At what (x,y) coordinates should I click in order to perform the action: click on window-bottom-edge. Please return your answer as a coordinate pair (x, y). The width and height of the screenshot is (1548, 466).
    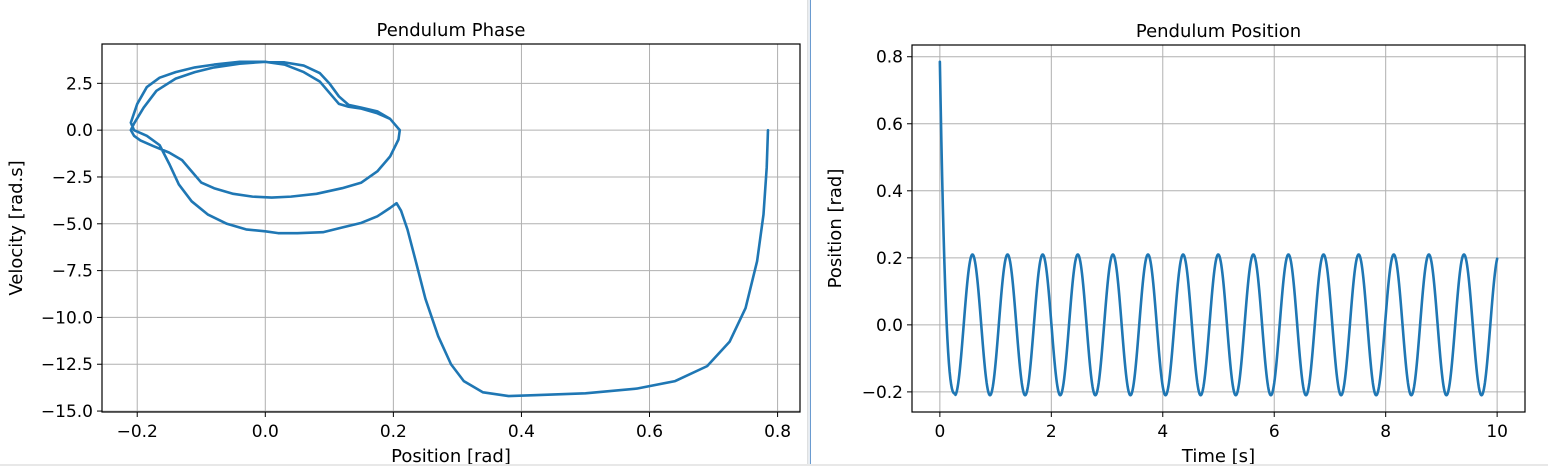
    Looking at the image, I should click on (774, 465).